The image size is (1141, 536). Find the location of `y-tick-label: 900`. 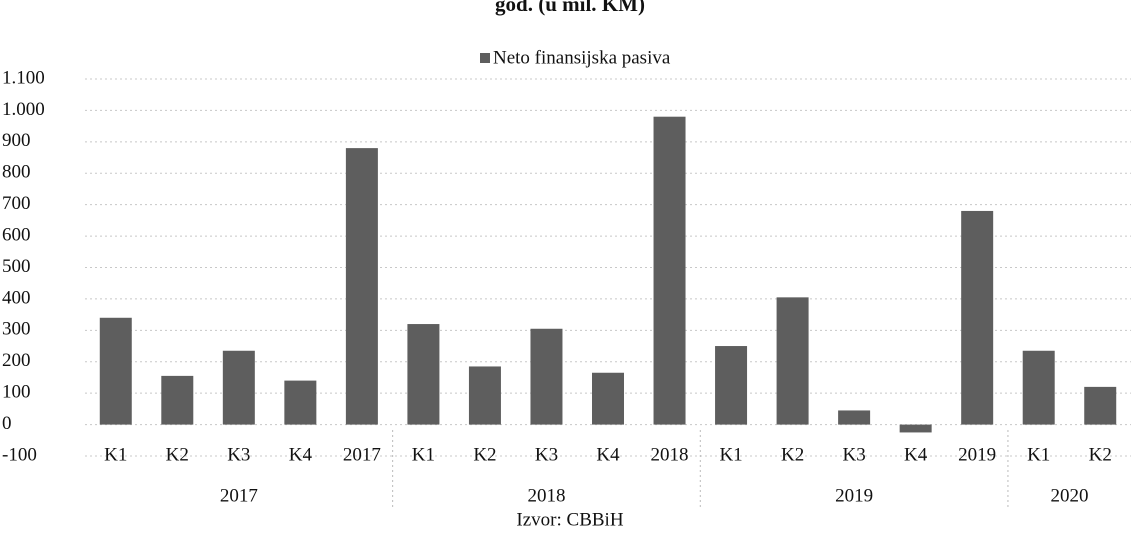

y-tick-label: 900 is located at coordinates (16, 140).